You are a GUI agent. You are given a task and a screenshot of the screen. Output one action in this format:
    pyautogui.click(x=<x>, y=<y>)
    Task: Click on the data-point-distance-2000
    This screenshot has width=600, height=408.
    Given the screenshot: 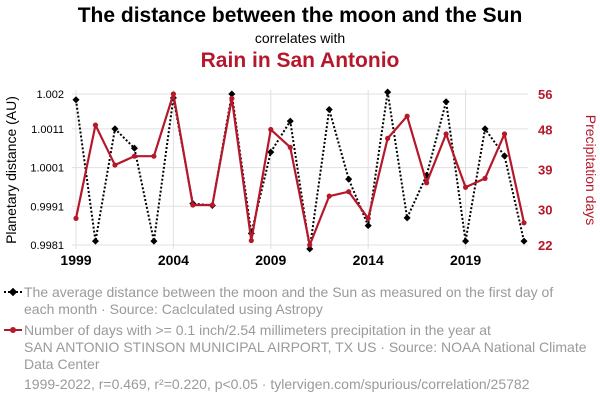 What is the action you would take?
    pyautogui.click(x=95, y=241)
    